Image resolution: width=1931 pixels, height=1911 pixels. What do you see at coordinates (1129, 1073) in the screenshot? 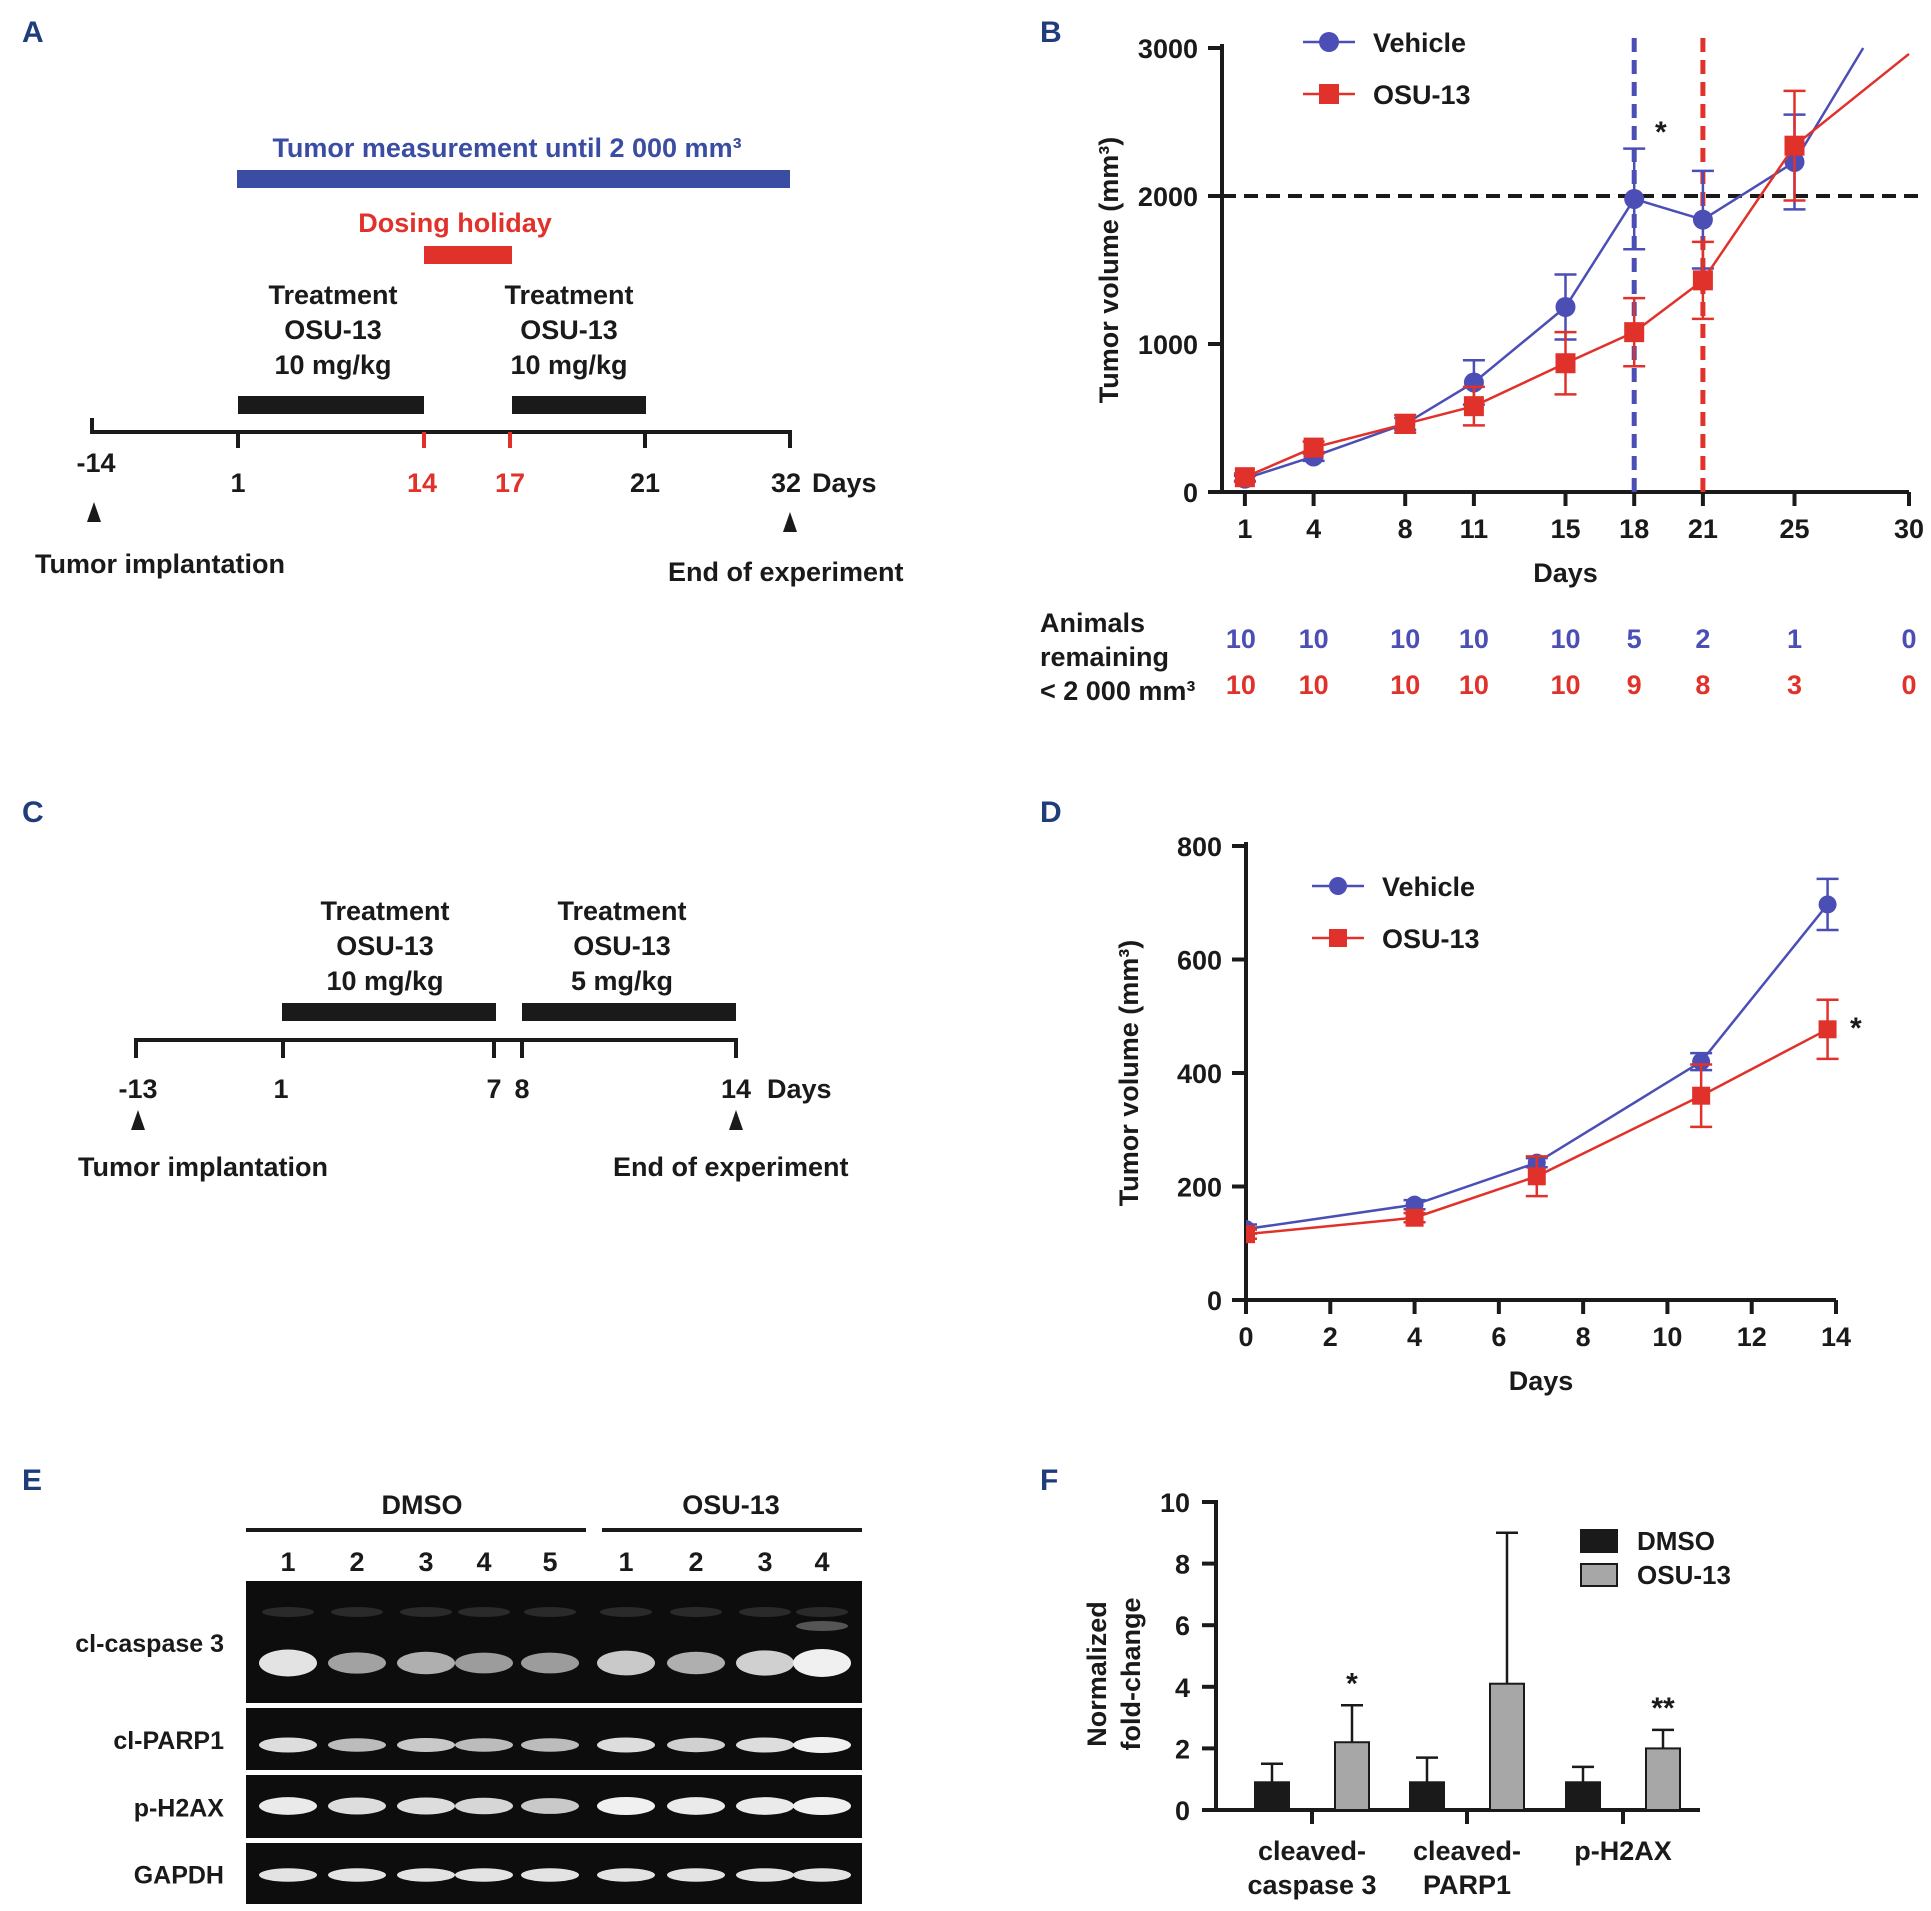
I see `y-axis-title: Tumor volume (mm³)` at bounding box center [1129, 1073].